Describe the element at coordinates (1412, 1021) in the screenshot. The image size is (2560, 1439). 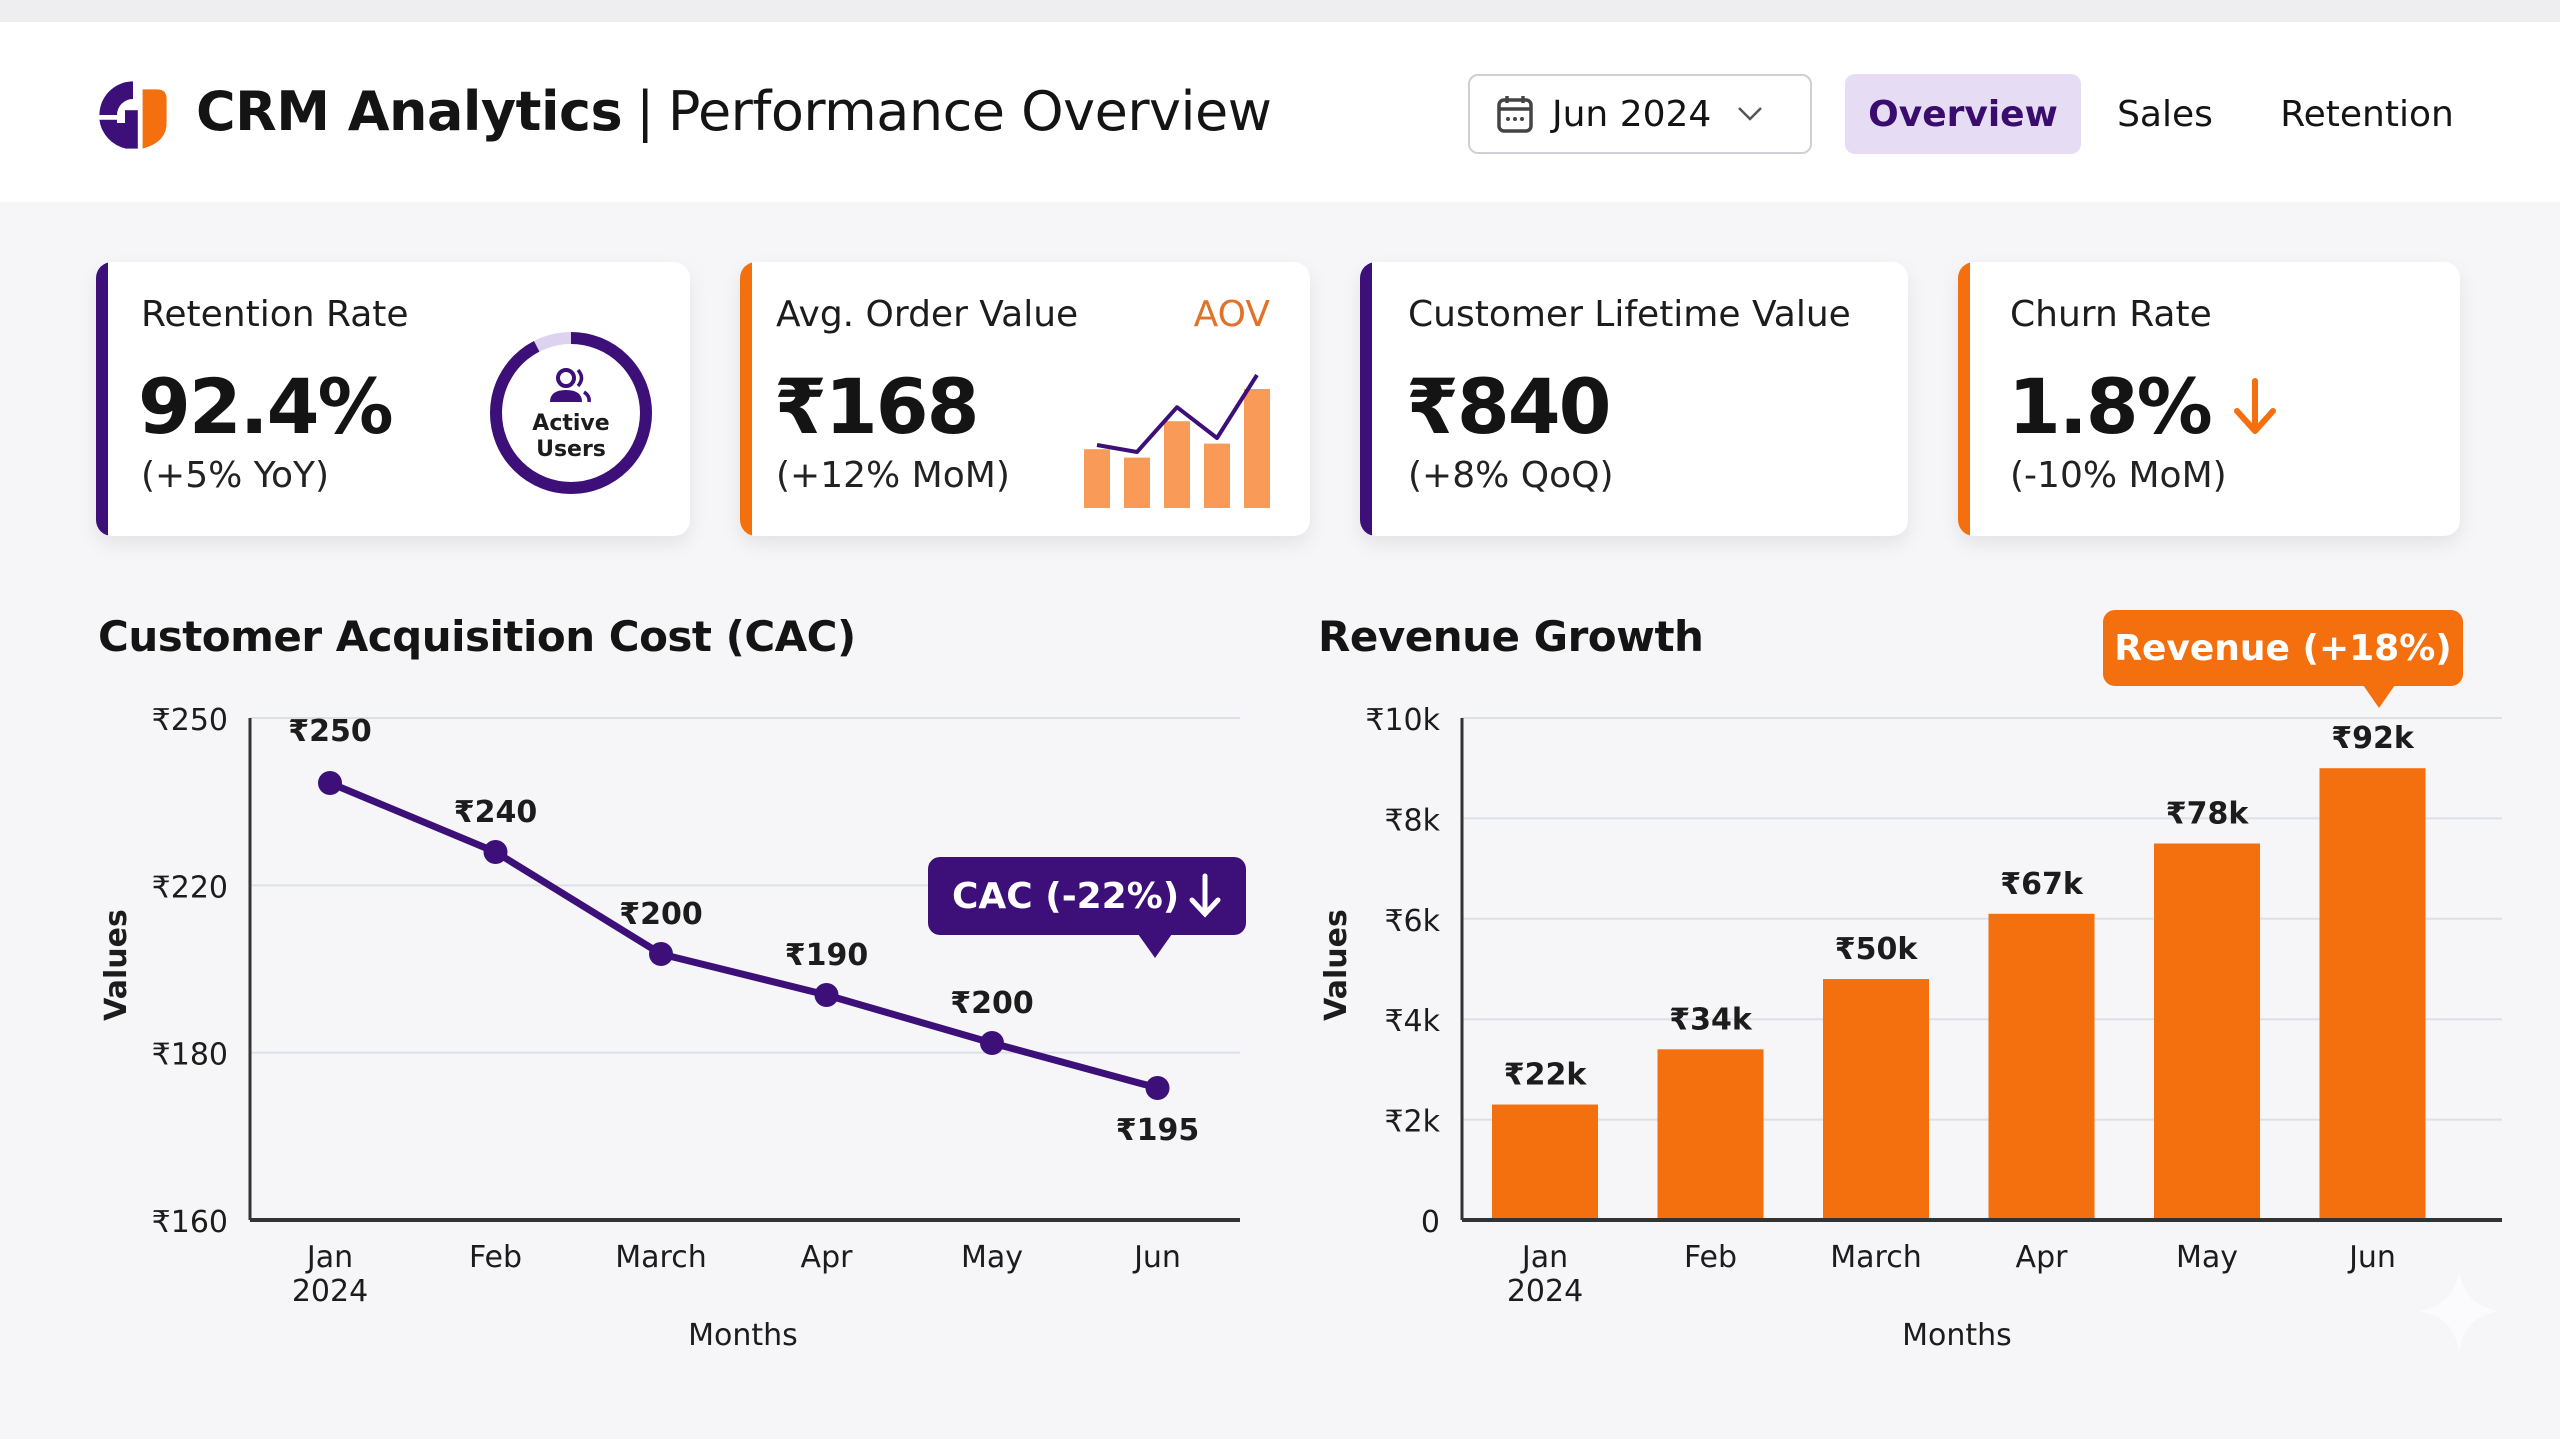
I see `y-tick-label: ₹4k` at that location.